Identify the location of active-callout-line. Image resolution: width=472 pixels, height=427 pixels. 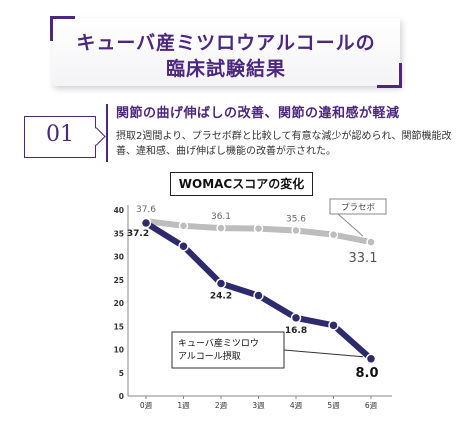
(323, 353).